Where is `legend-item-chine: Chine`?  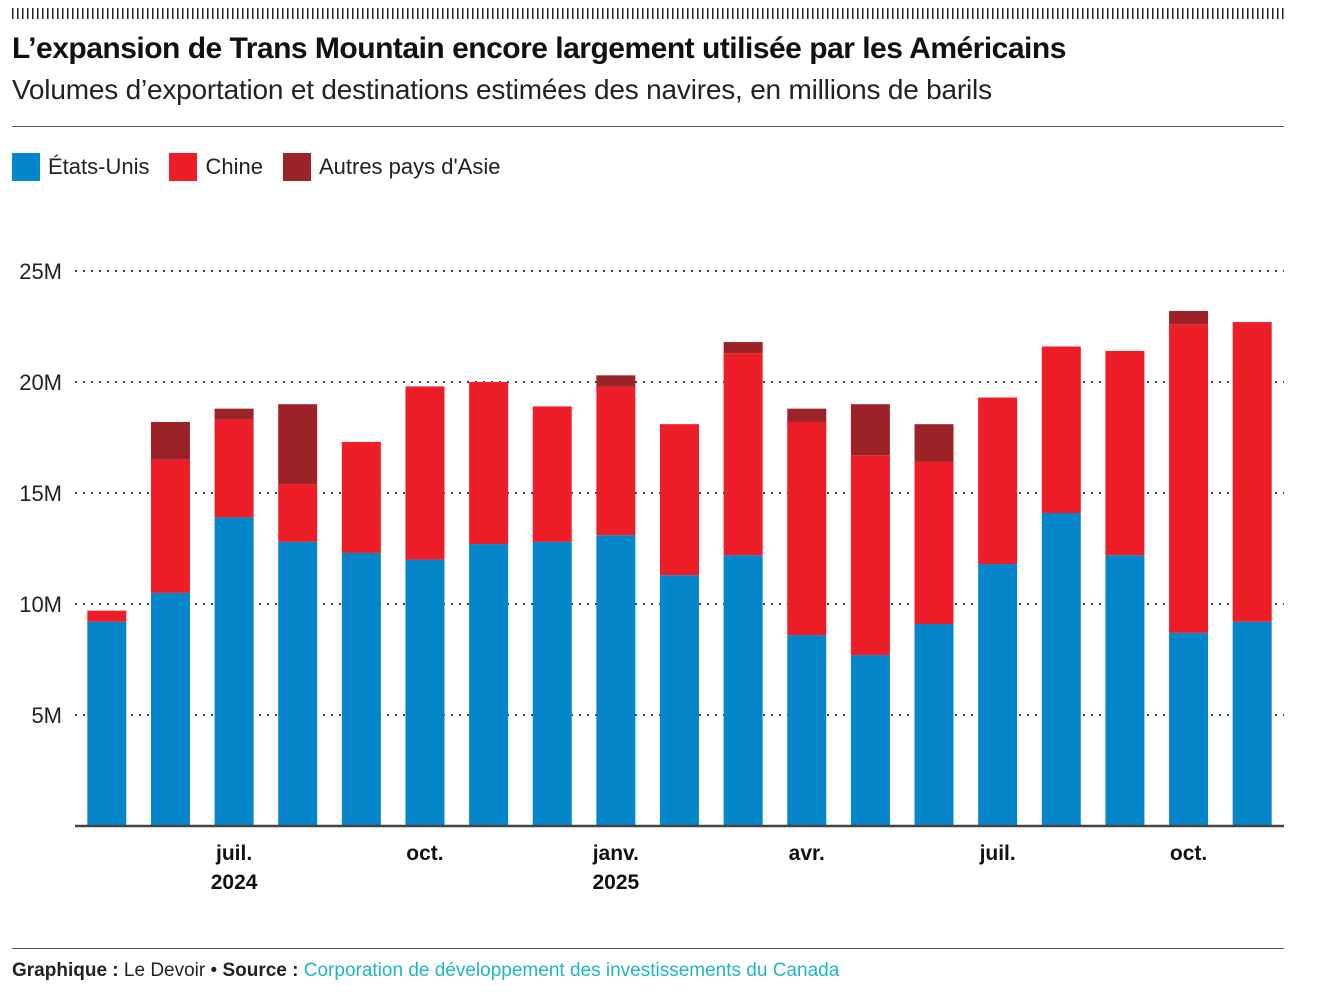
legend-item-chine: Chine is located at coordinates (216, 167).